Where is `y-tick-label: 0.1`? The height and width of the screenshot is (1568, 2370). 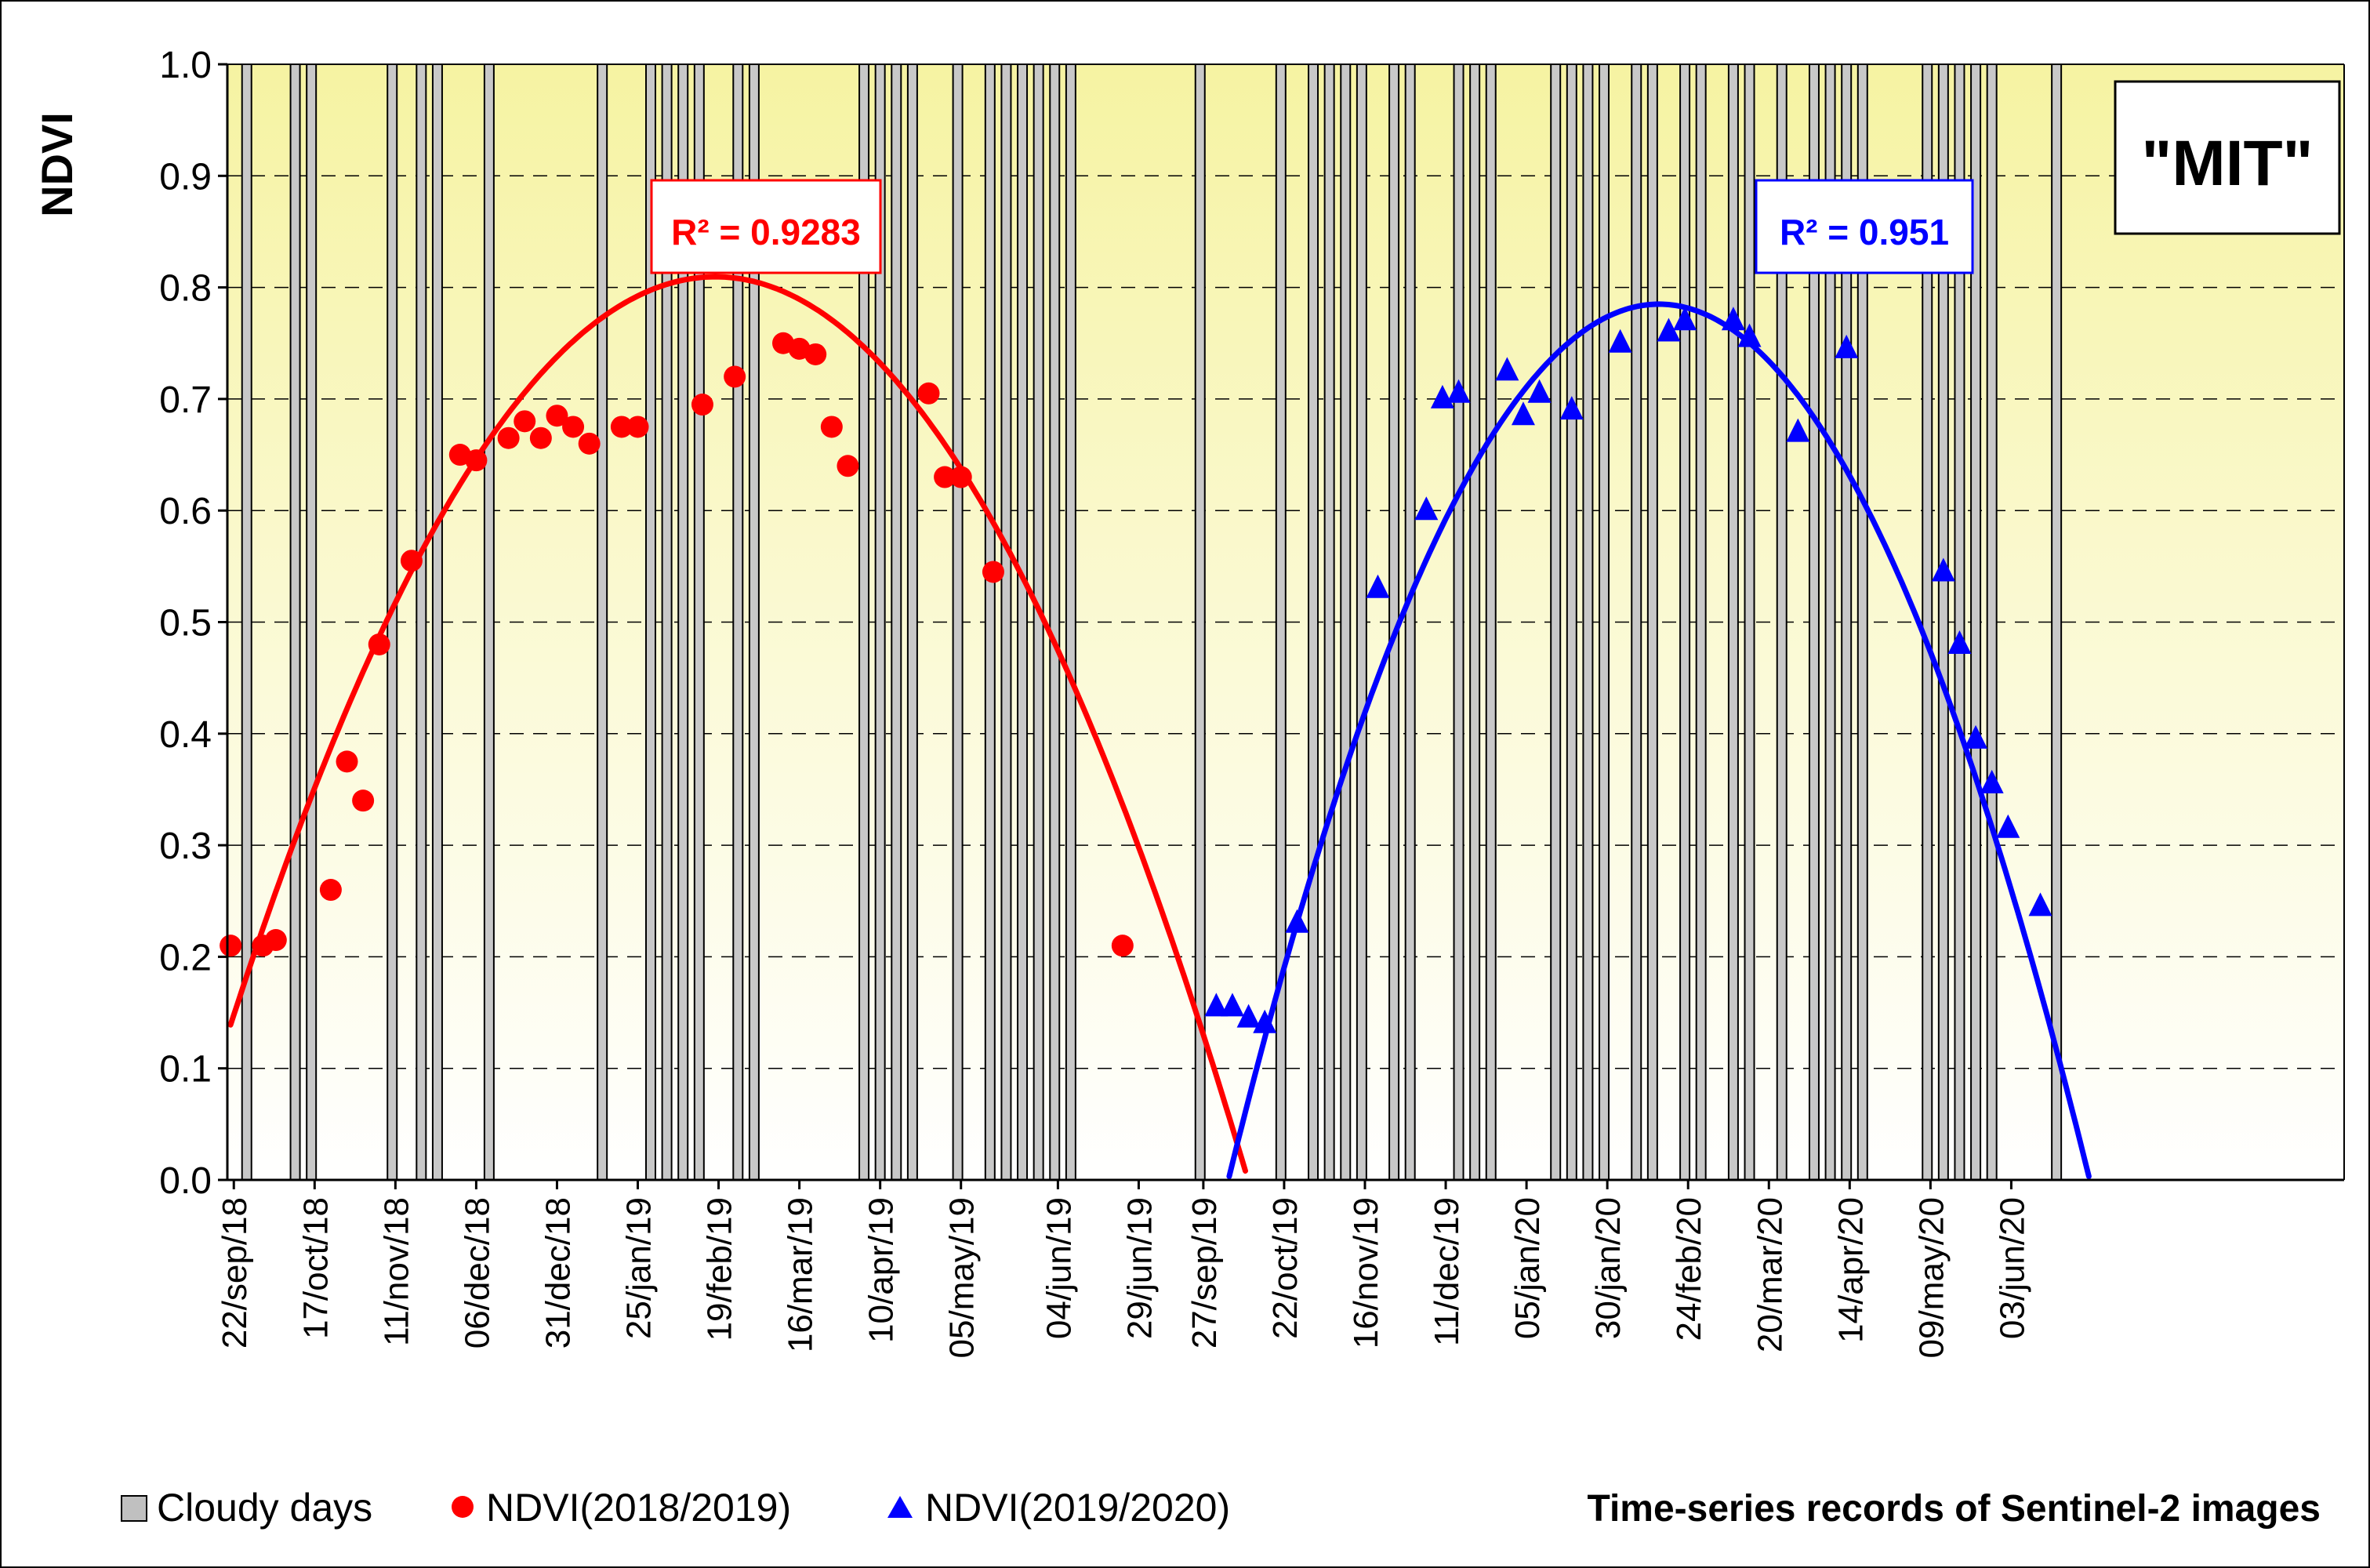 y-tick-label: 0.1 is located at coordinates (185, 1070).